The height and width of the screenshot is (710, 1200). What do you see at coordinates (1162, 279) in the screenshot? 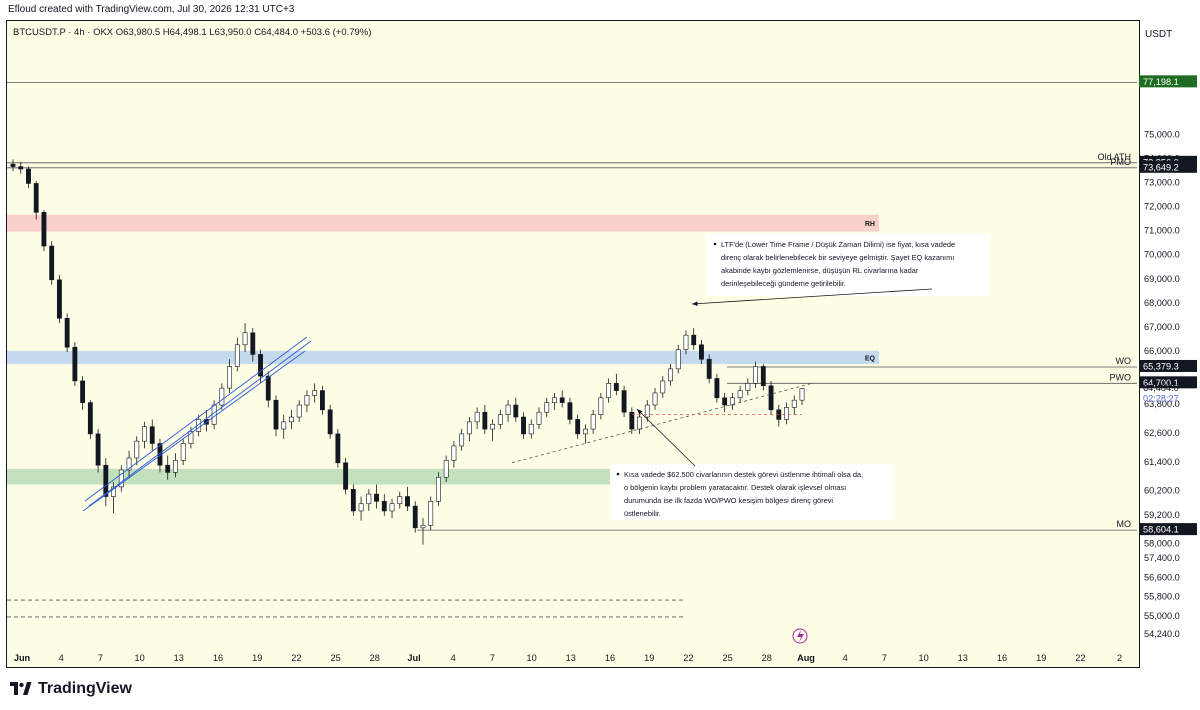
I see `price-tick-label: 69,000.0` at bounding box center [1162, 279].